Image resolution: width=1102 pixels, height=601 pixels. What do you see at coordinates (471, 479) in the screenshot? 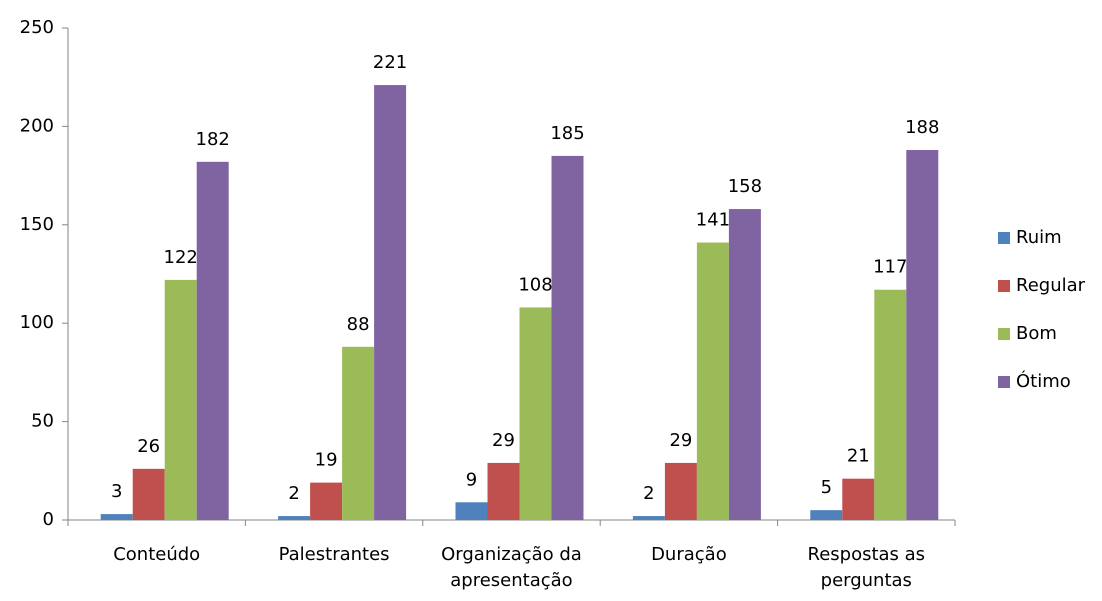
I see `data-label: 9` at bounding box center [471, 479].